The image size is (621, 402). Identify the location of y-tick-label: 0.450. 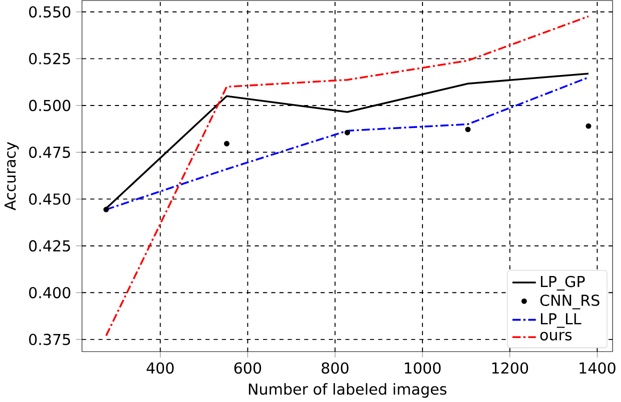
(49, 199).